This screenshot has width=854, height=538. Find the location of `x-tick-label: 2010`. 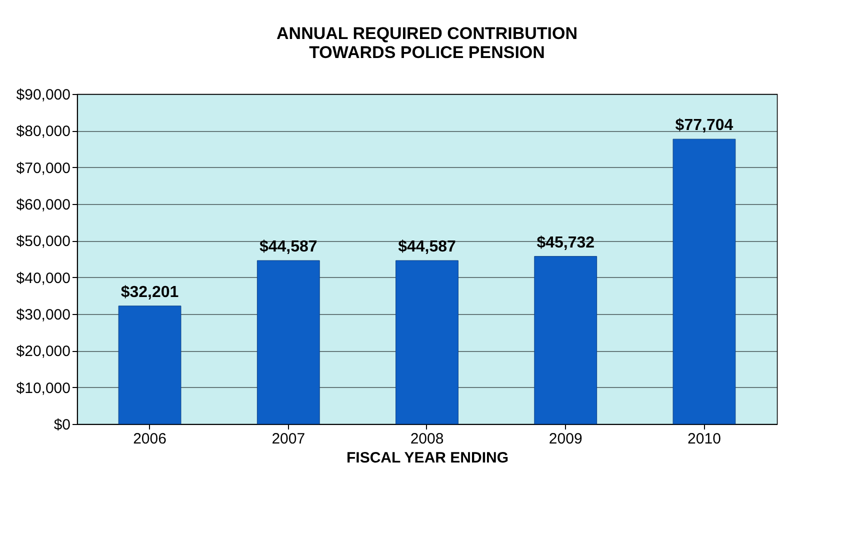

x-tick-label: 2010 is located at coordinates (704, 439).